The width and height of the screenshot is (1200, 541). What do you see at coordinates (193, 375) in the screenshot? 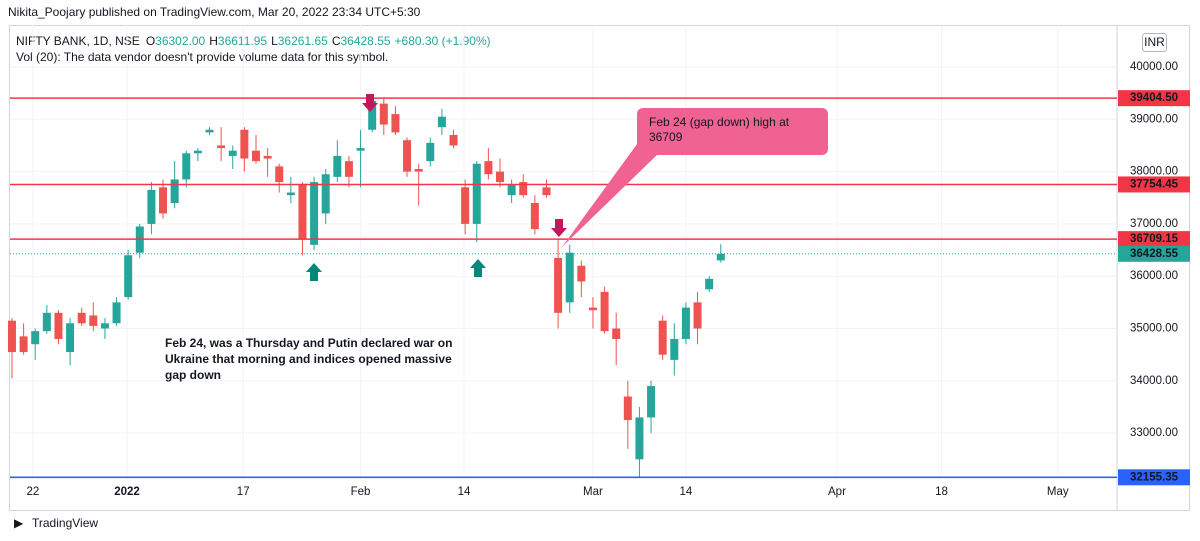
I see `note-text: gap down` at bounding box center [193, 375].